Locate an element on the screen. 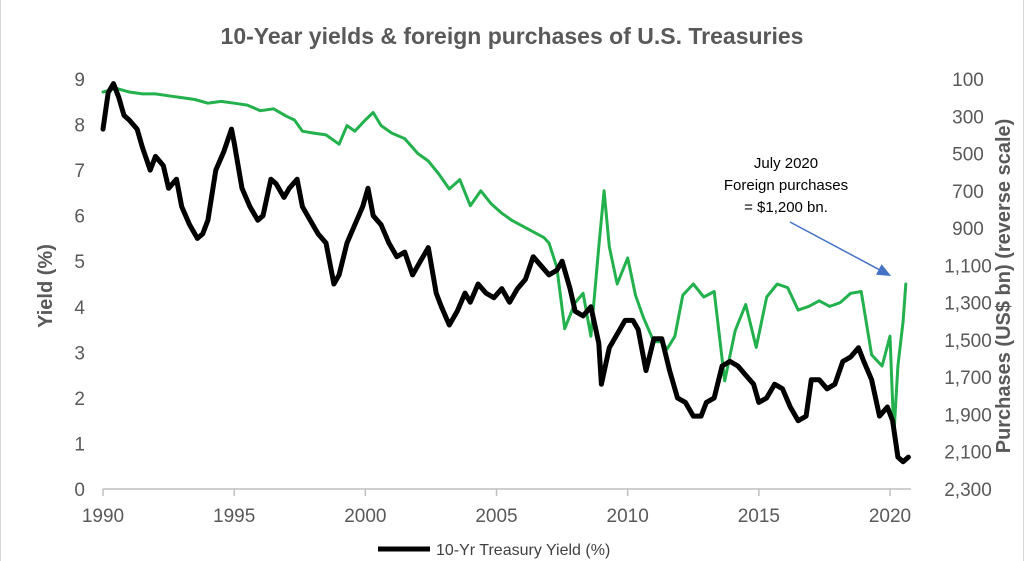  y2-axis-title: Purchases (US$ bn) (reverse scale) is located at coordinates (1004, 286).